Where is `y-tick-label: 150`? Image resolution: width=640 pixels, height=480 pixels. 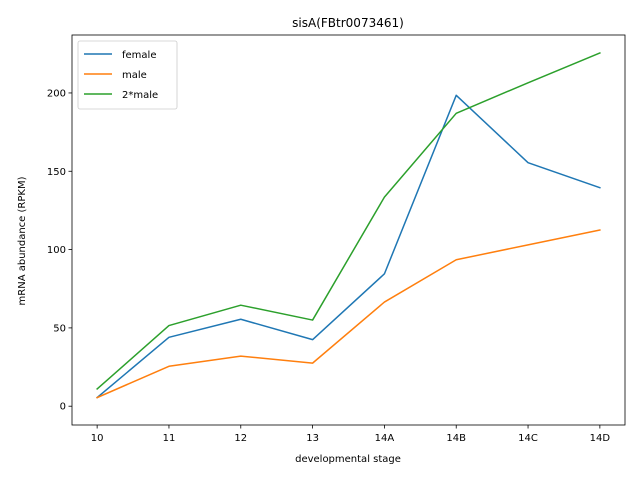 y-tick-label: 150 is located at coordinates (56, 172).